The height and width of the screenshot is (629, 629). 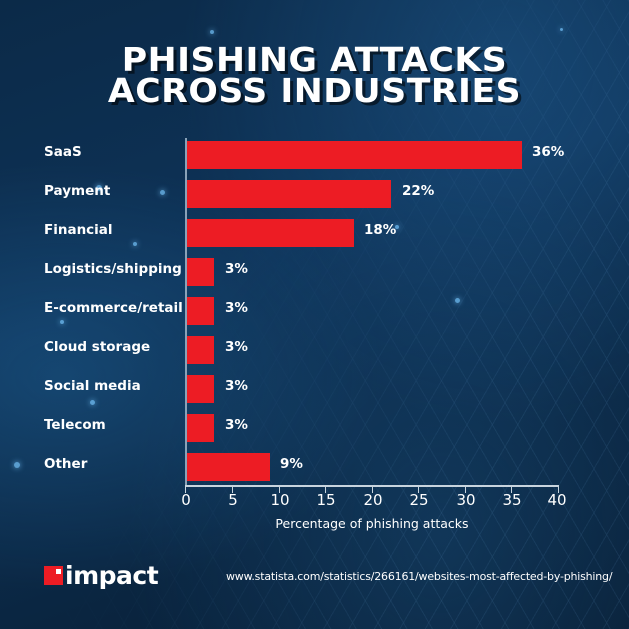 What do you see at coordinates (280, 500) in the screenshot?
I see `x-tick-label: 10` at bounding box center [280, 500].